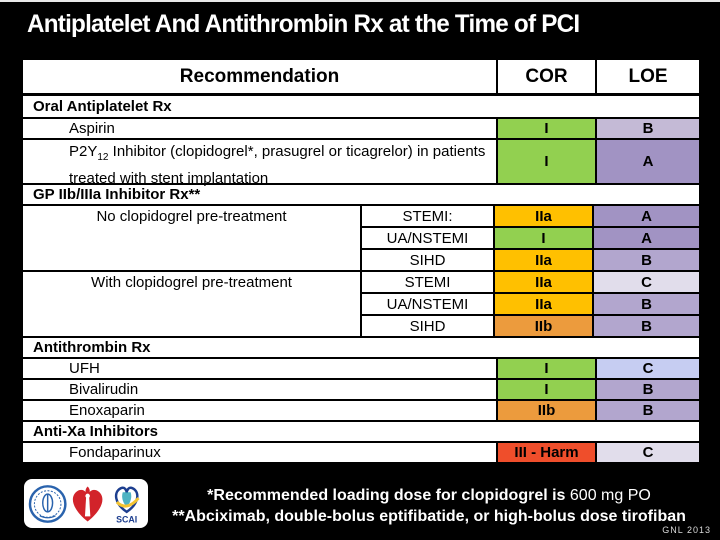  I want to click on table-row-section: Antithrombin Rx, so click(361, 346).